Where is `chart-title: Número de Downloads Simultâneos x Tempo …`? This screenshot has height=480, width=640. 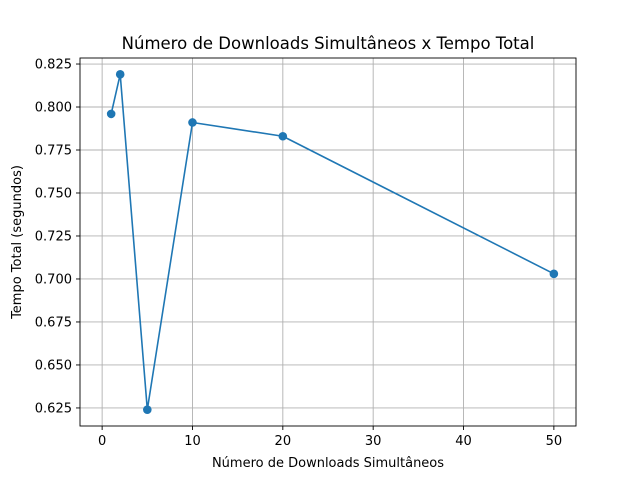
chart-title: Número de Downloads Simultâneos x Tempo … is located at coordinates (328, 43).